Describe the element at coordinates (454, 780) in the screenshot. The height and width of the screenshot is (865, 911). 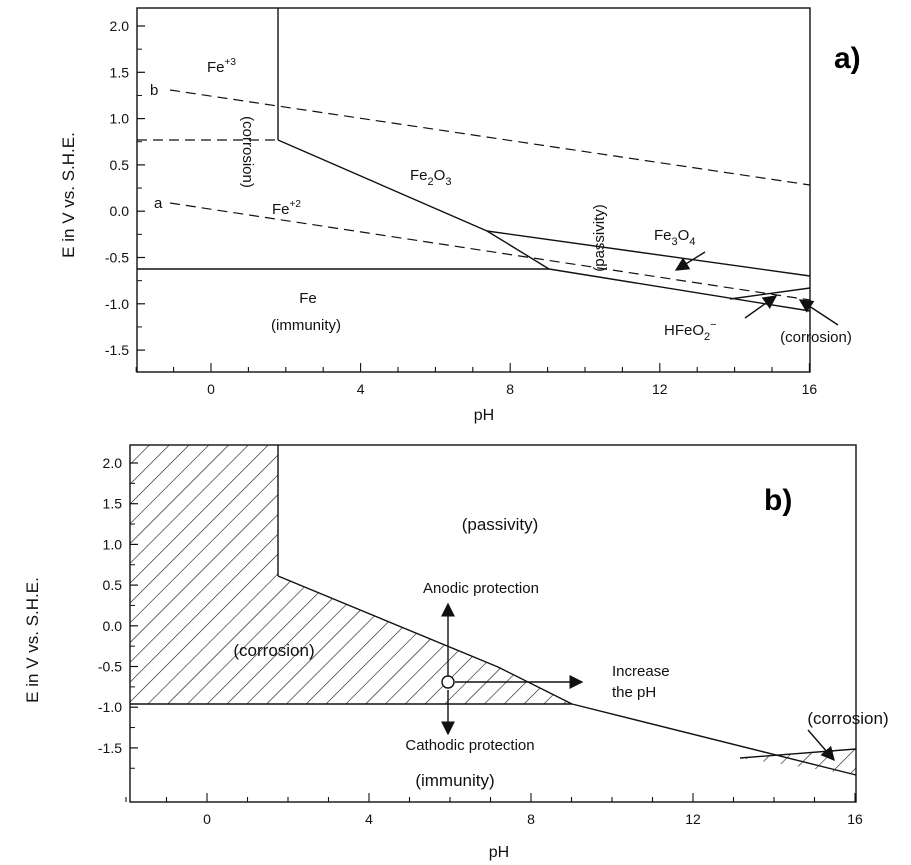
I see `immunity-label-b: (immunity)` at that location.